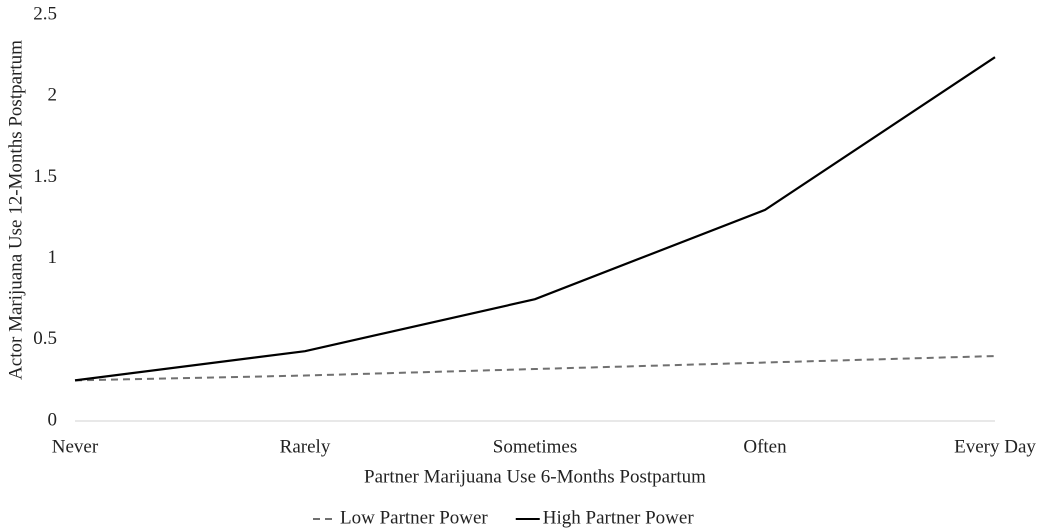 This screenshot has height=531, width=1050. What do you see at coordinates (75, 446) in the screenshot?
I see `x-tick-label: Never` at bounding box center [75, 446].